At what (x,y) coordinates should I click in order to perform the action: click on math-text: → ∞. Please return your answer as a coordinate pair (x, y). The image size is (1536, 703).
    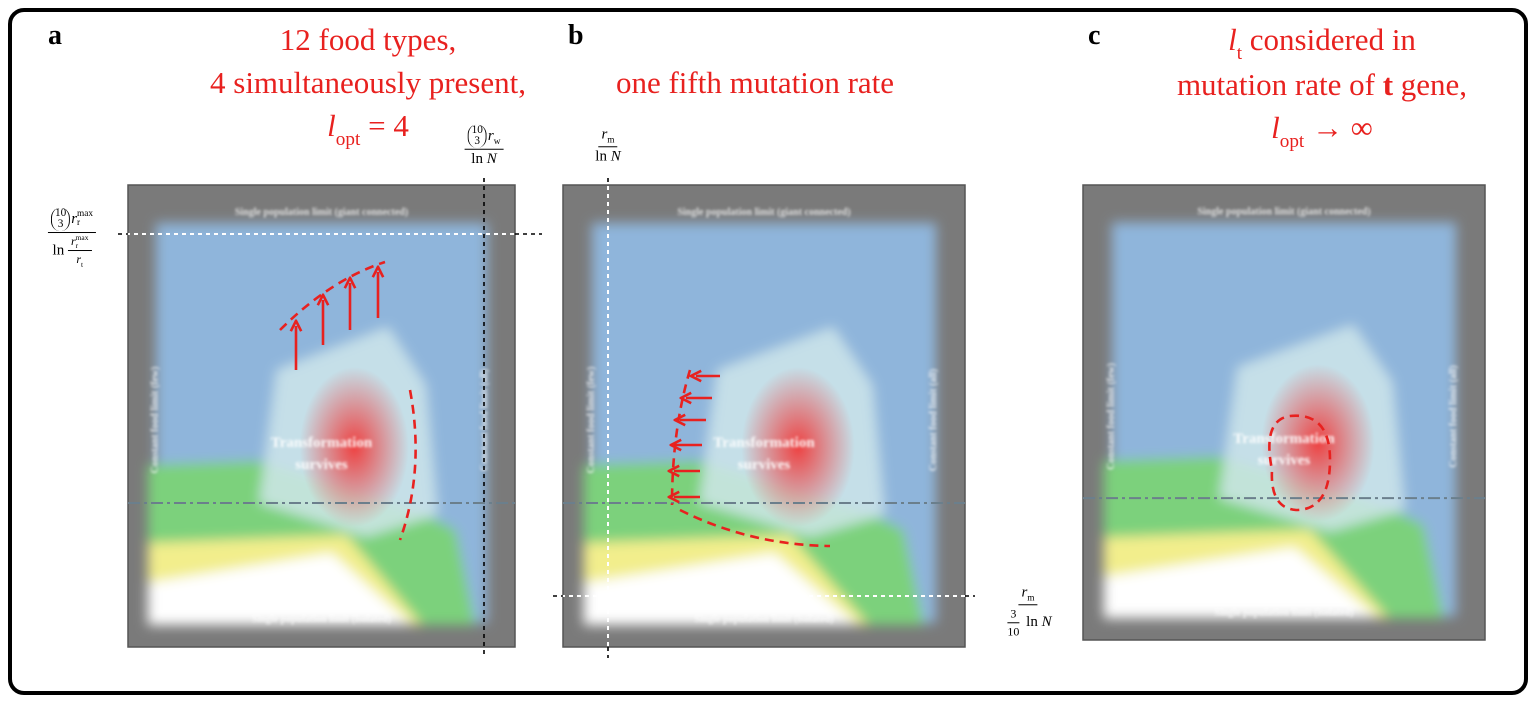
    Looking at the image, I should click on (1338, 127).